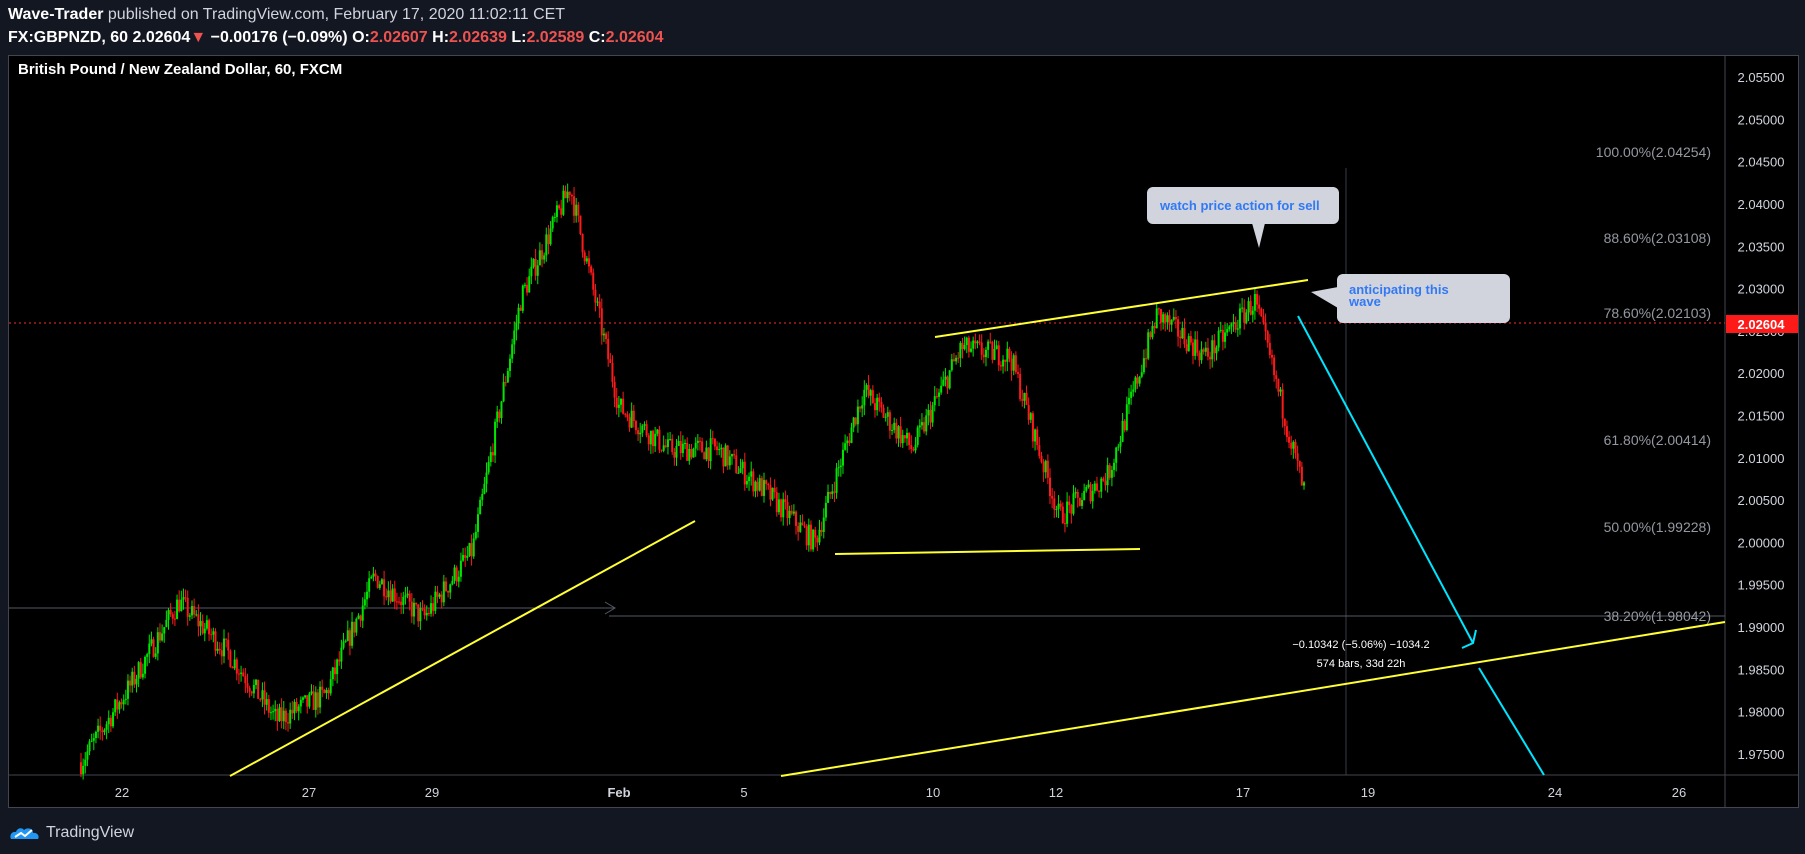  Describe the element at coordinates (1253, 699) in the screenshot. I see `trendline-long-support` at that location.